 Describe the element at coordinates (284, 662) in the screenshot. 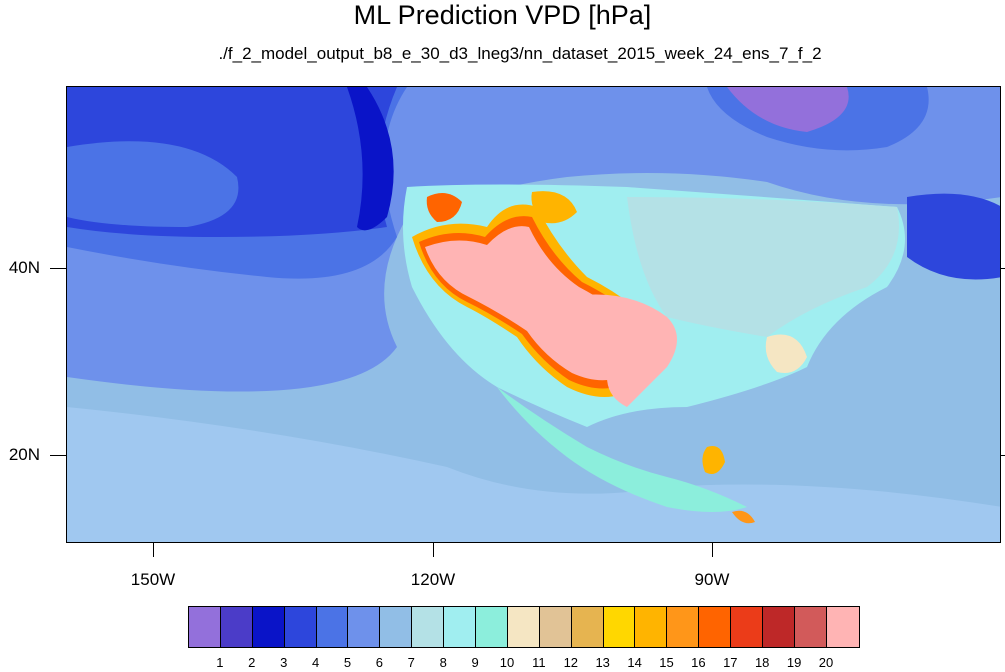

I see `colorbar-tick-label: 3` at that location.